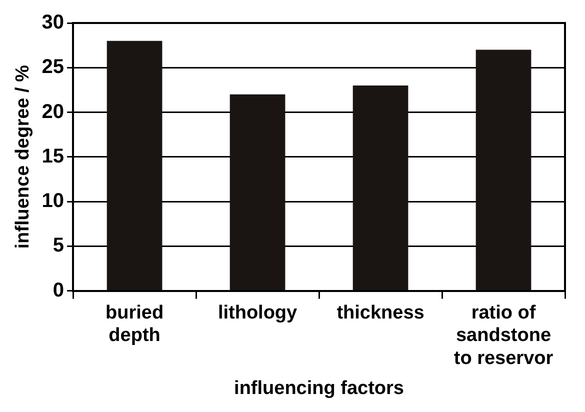  What do you see at coordinates (319, 388) in the screenshot?
I see `x-axis-title: influencing factors` at bounding box center [319, 388].